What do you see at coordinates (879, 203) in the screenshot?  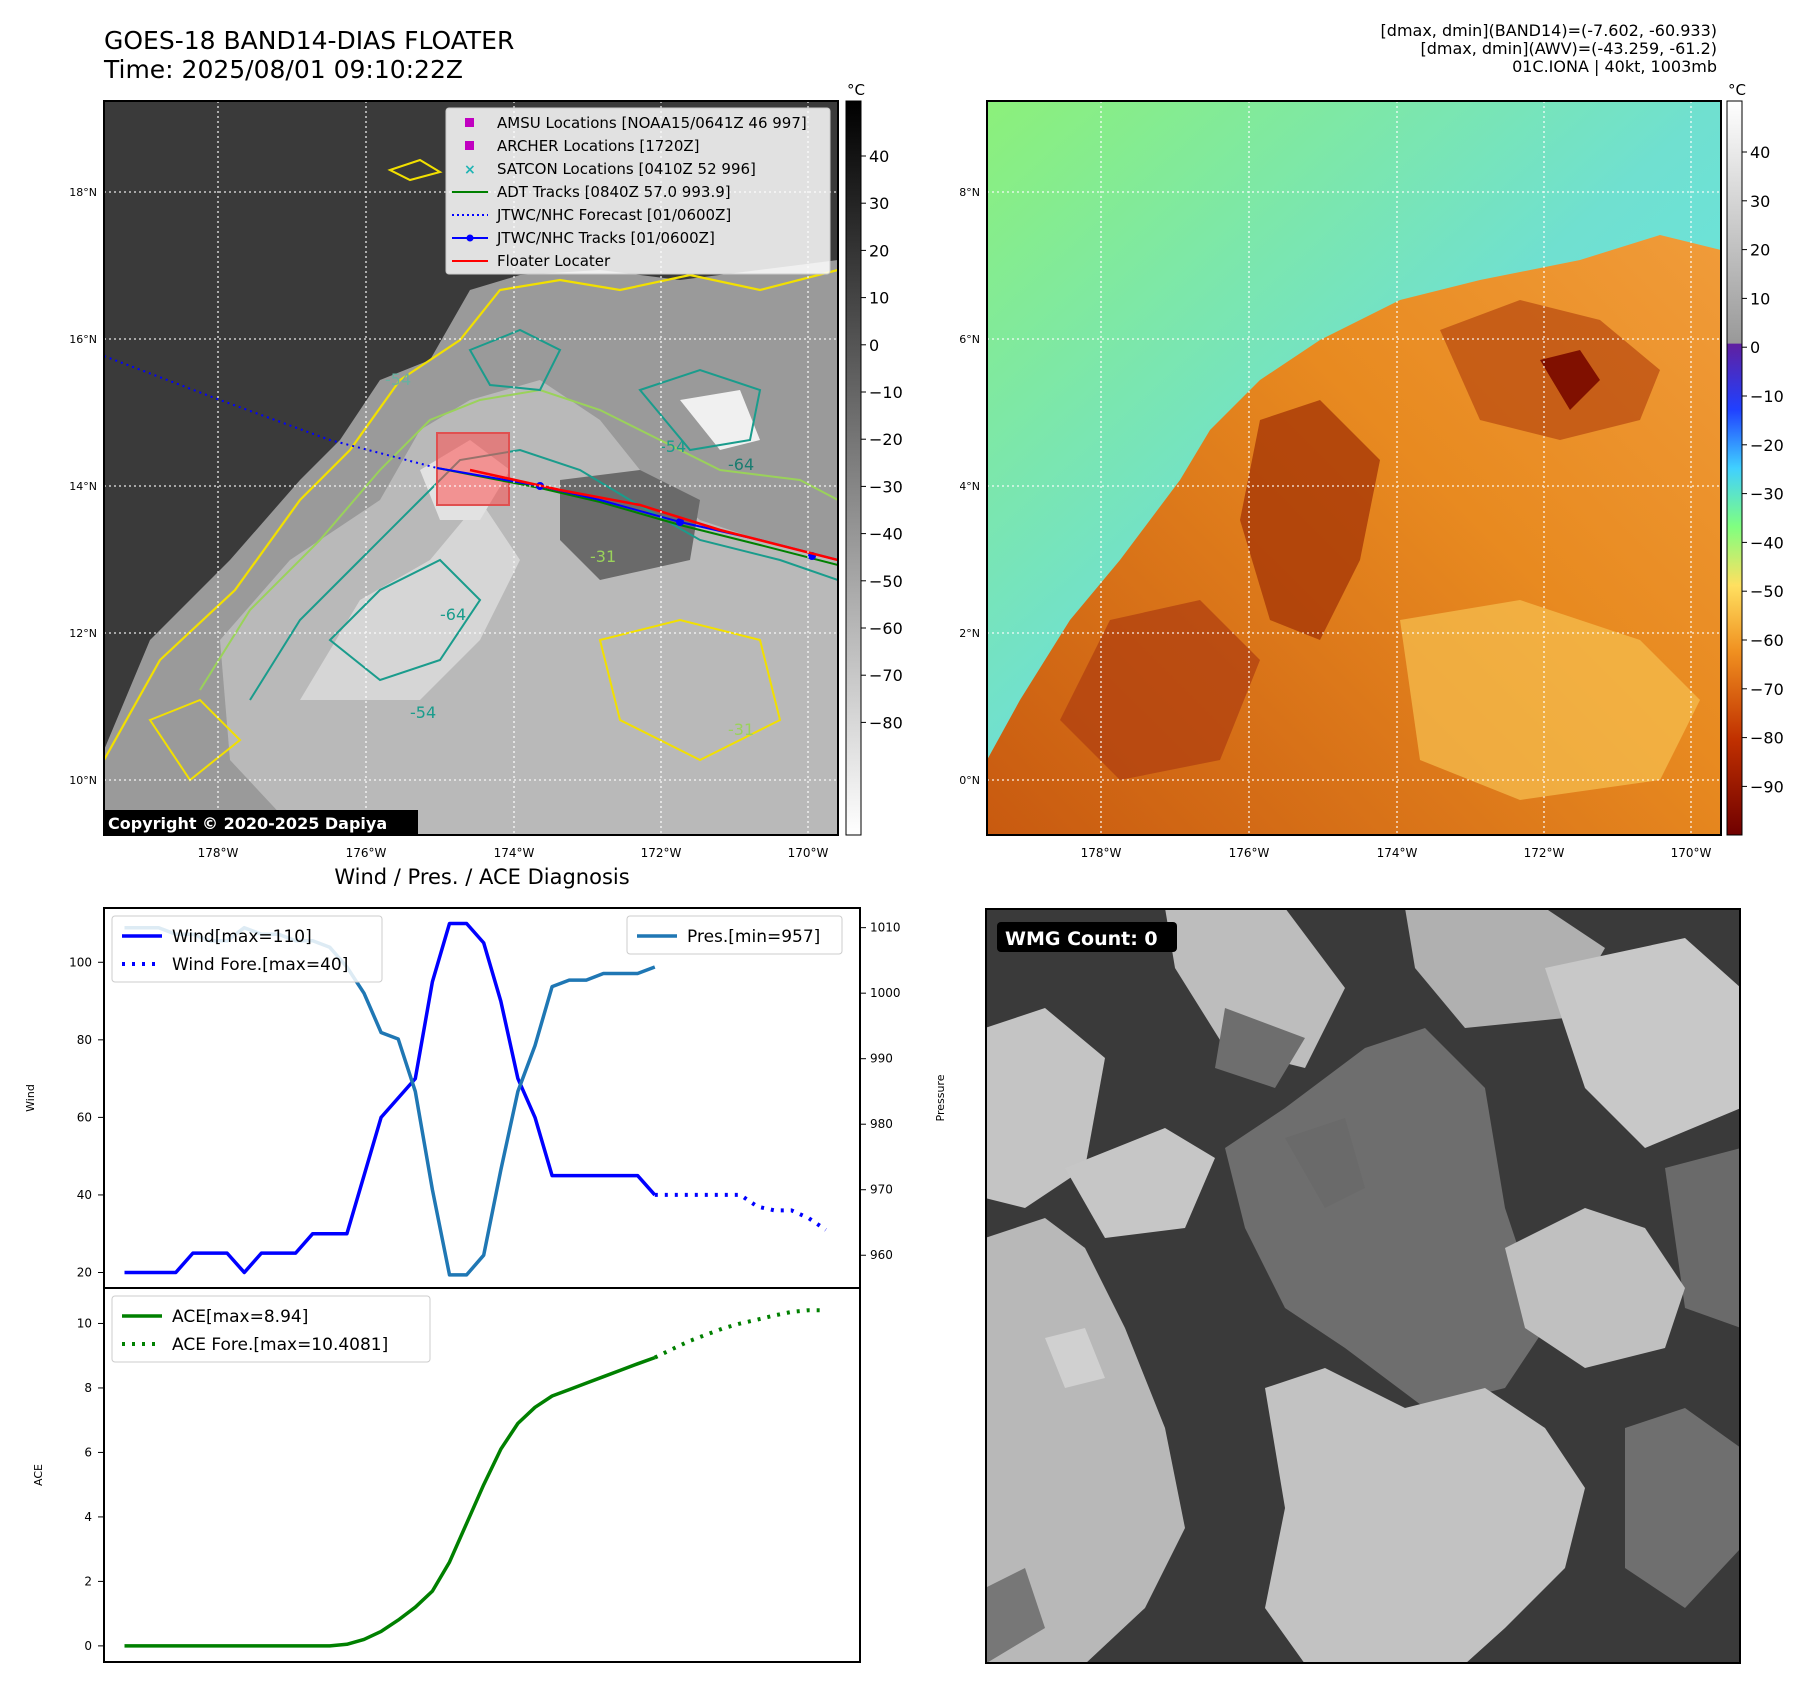 I see `ir-colorbar-tick: 30` at bounding box center [879, 203].